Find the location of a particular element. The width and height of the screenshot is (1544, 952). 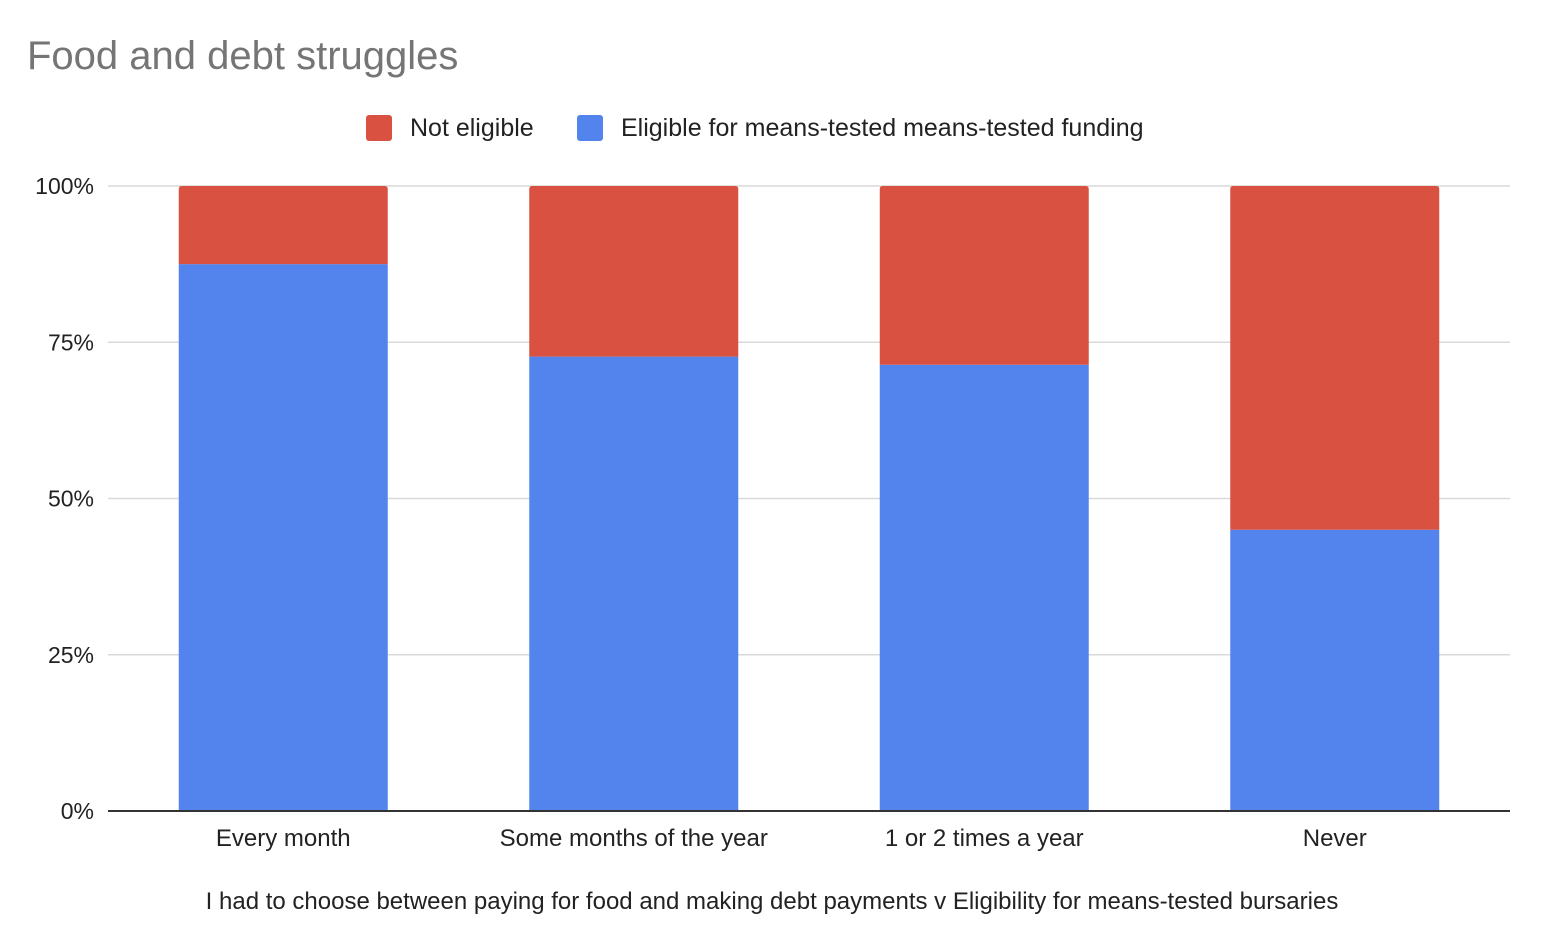

y-tick-label: 25% is located at coordinates (71, 655).